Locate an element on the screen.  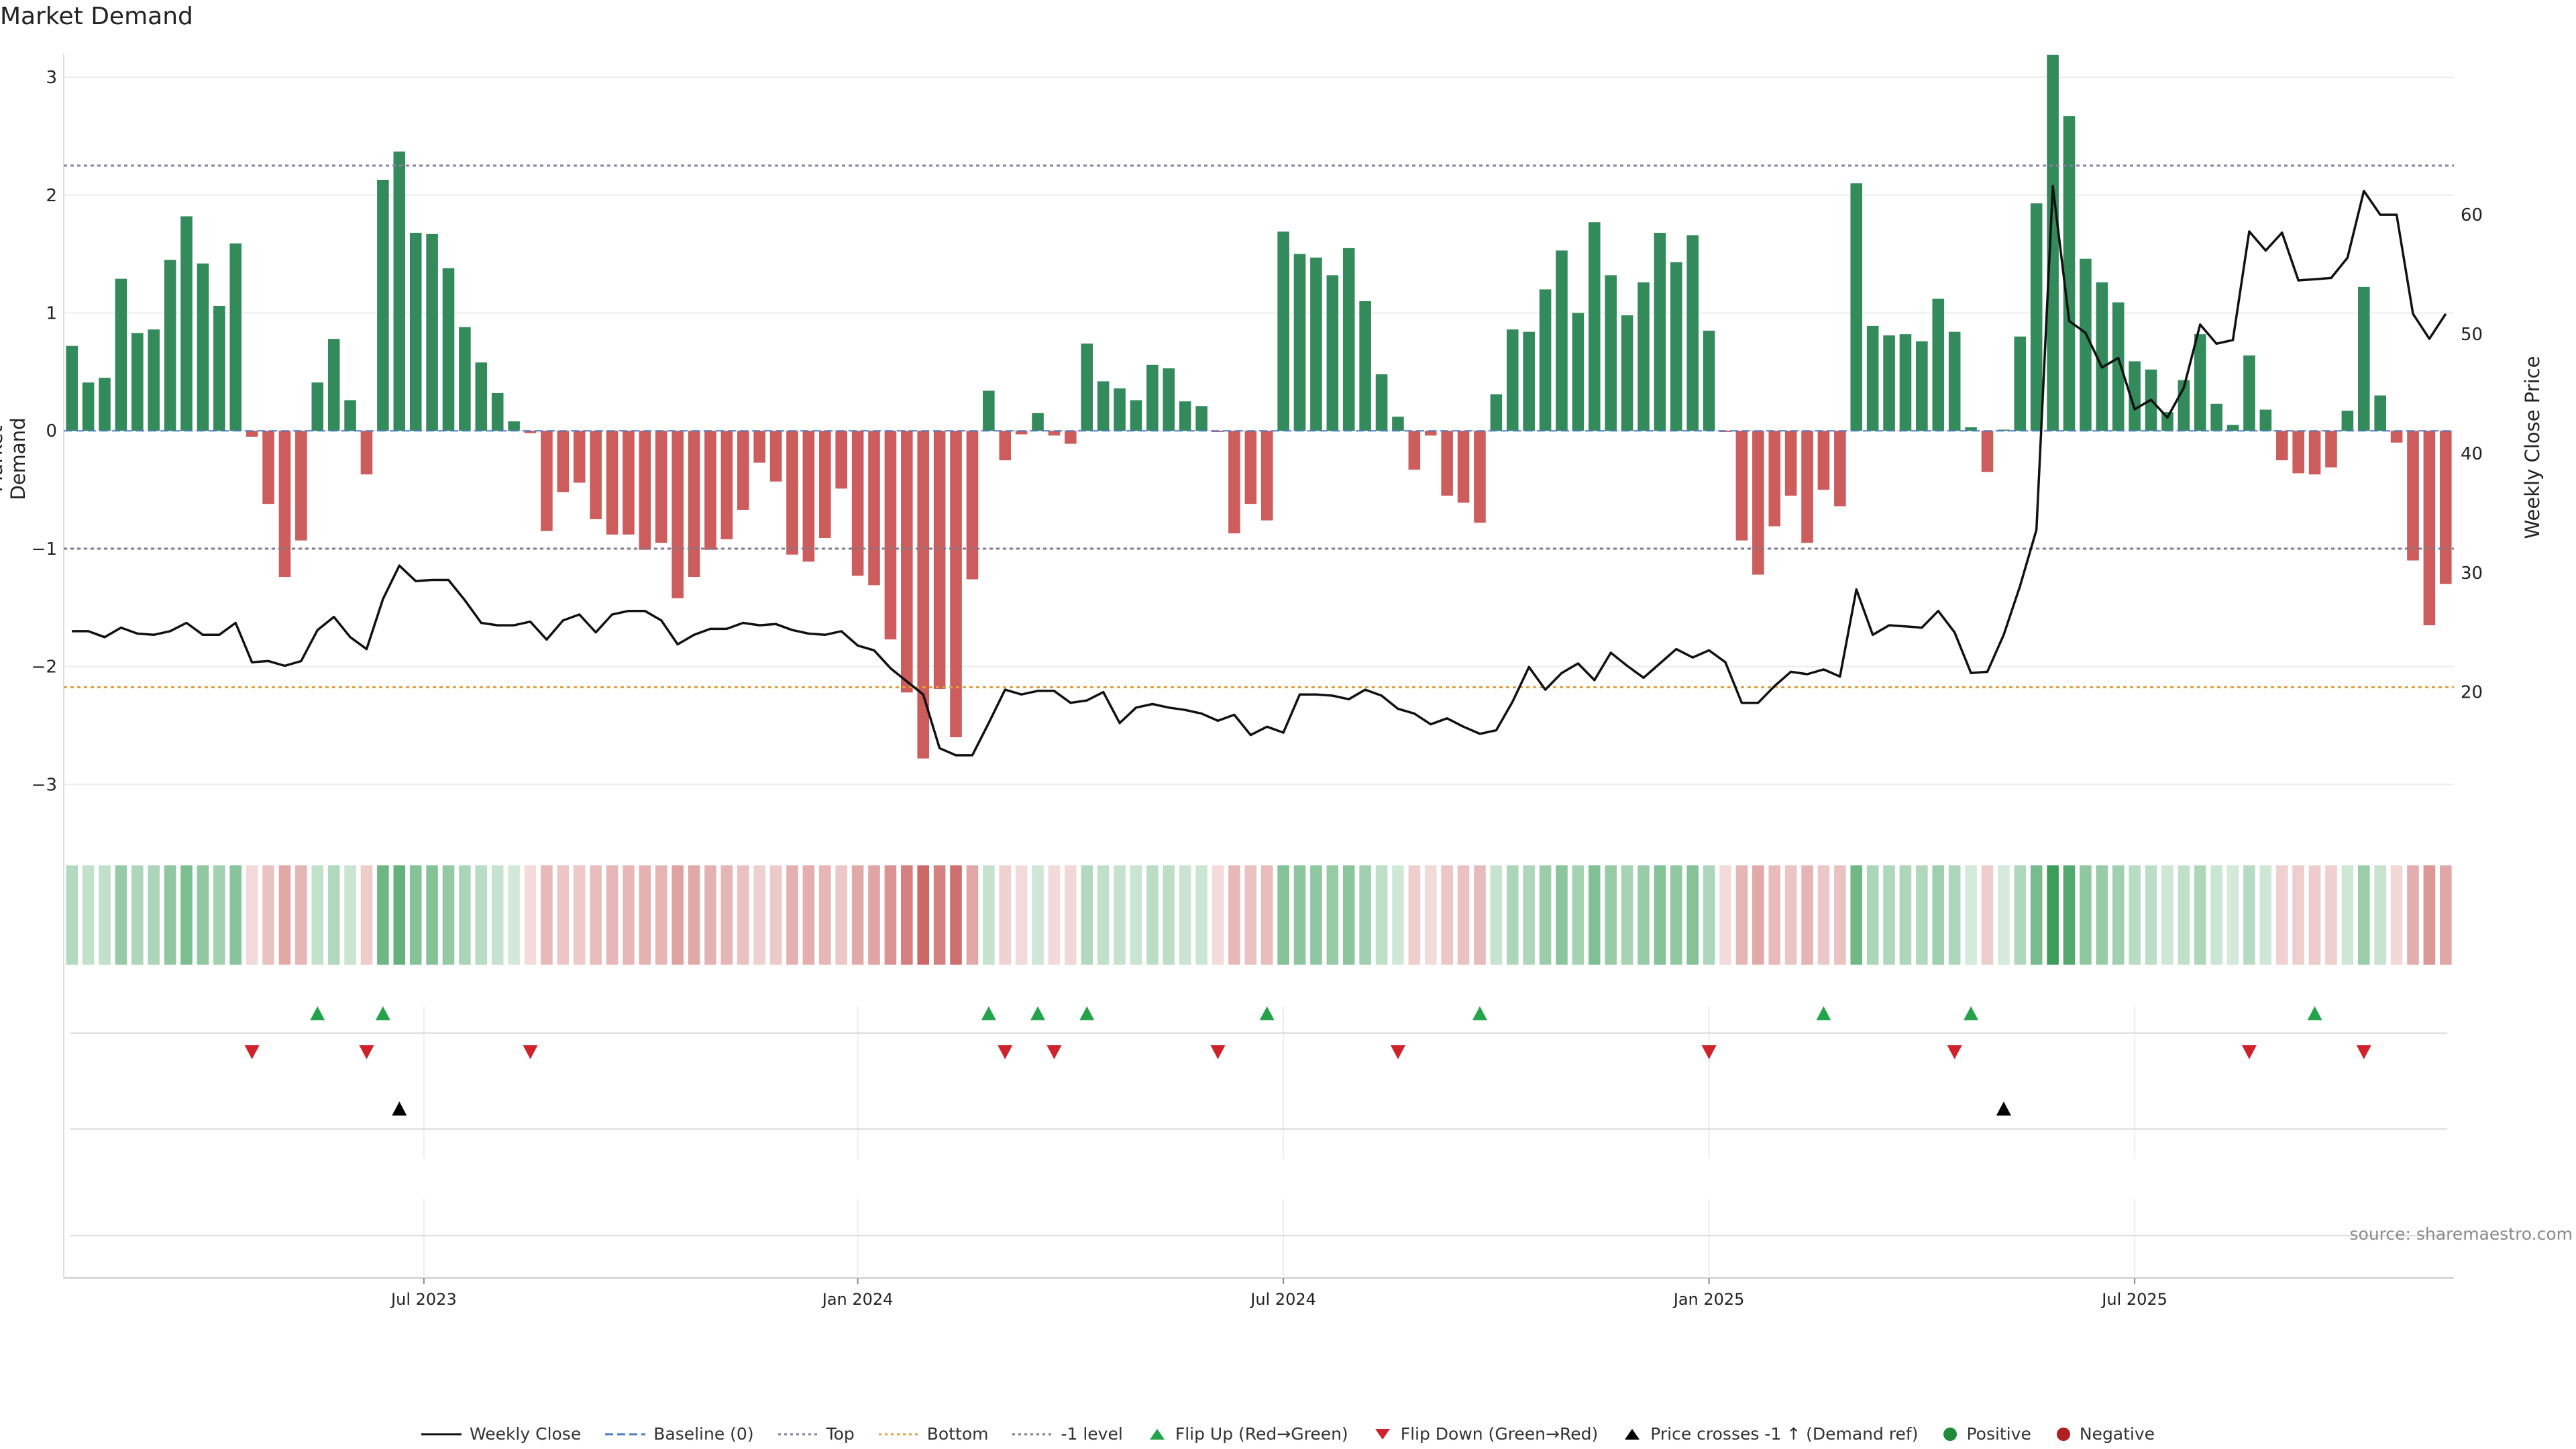
line-solid-icon is located at coordinates (441, 1434).